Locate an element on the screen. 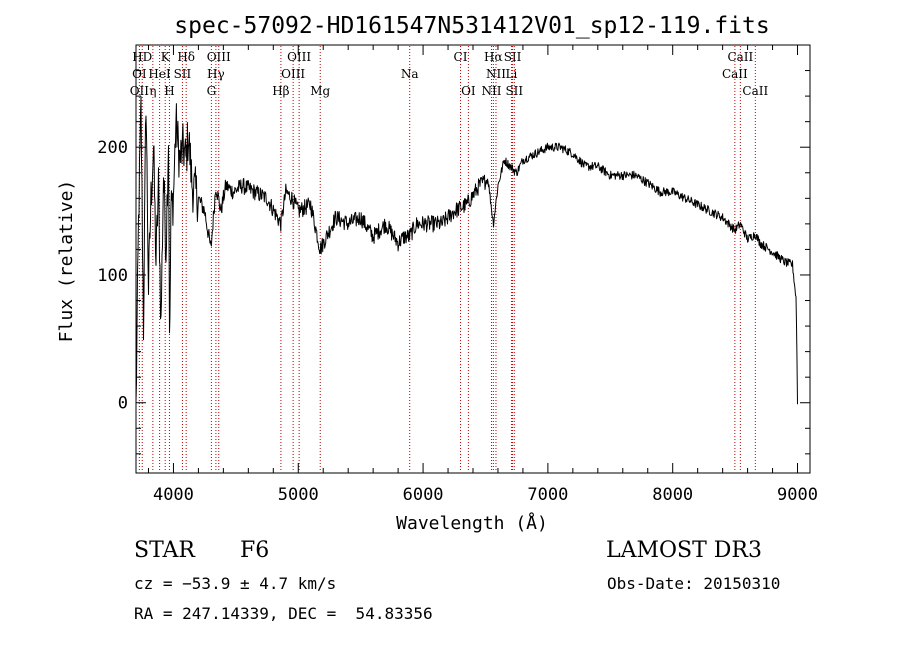 The width and height of the screenshot is (900, 649). x-tick-label: 6000 is located at coordinates (423, 495).